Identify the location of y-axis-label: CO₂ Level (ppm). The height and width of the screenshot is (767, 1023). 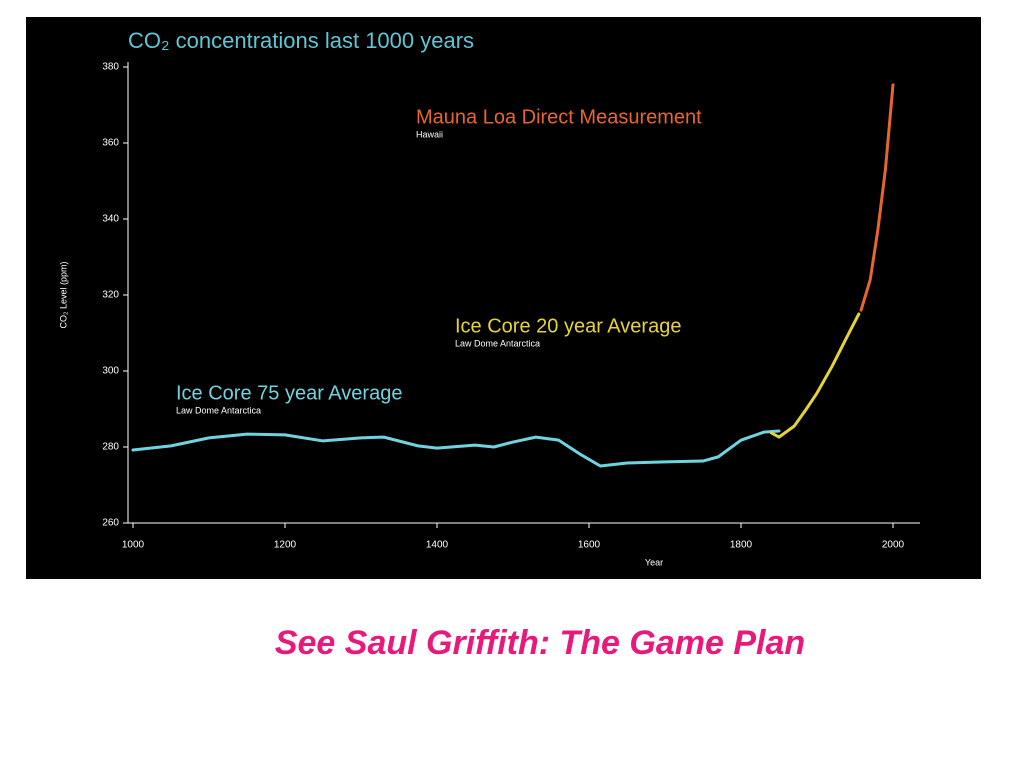
(63, 294).